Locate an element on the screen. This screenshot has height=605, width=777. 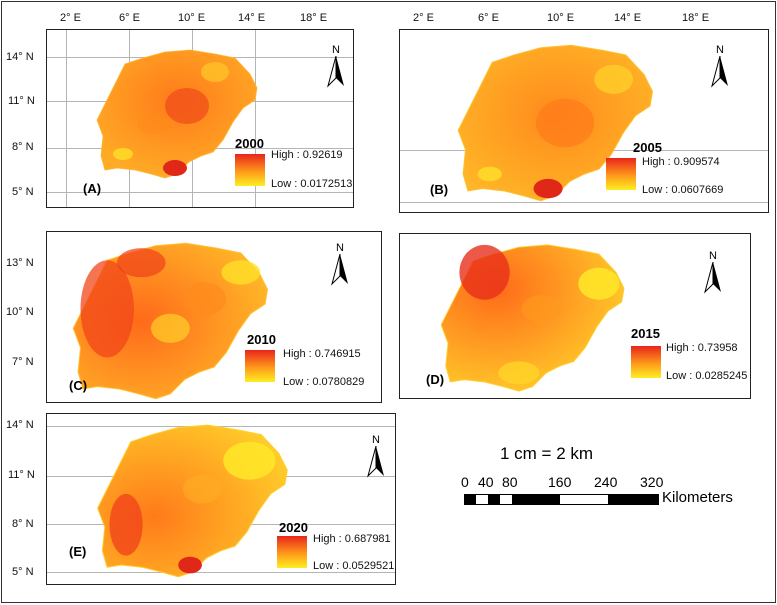
legend-year-a: 2000 is located at coordinates (249, 143).